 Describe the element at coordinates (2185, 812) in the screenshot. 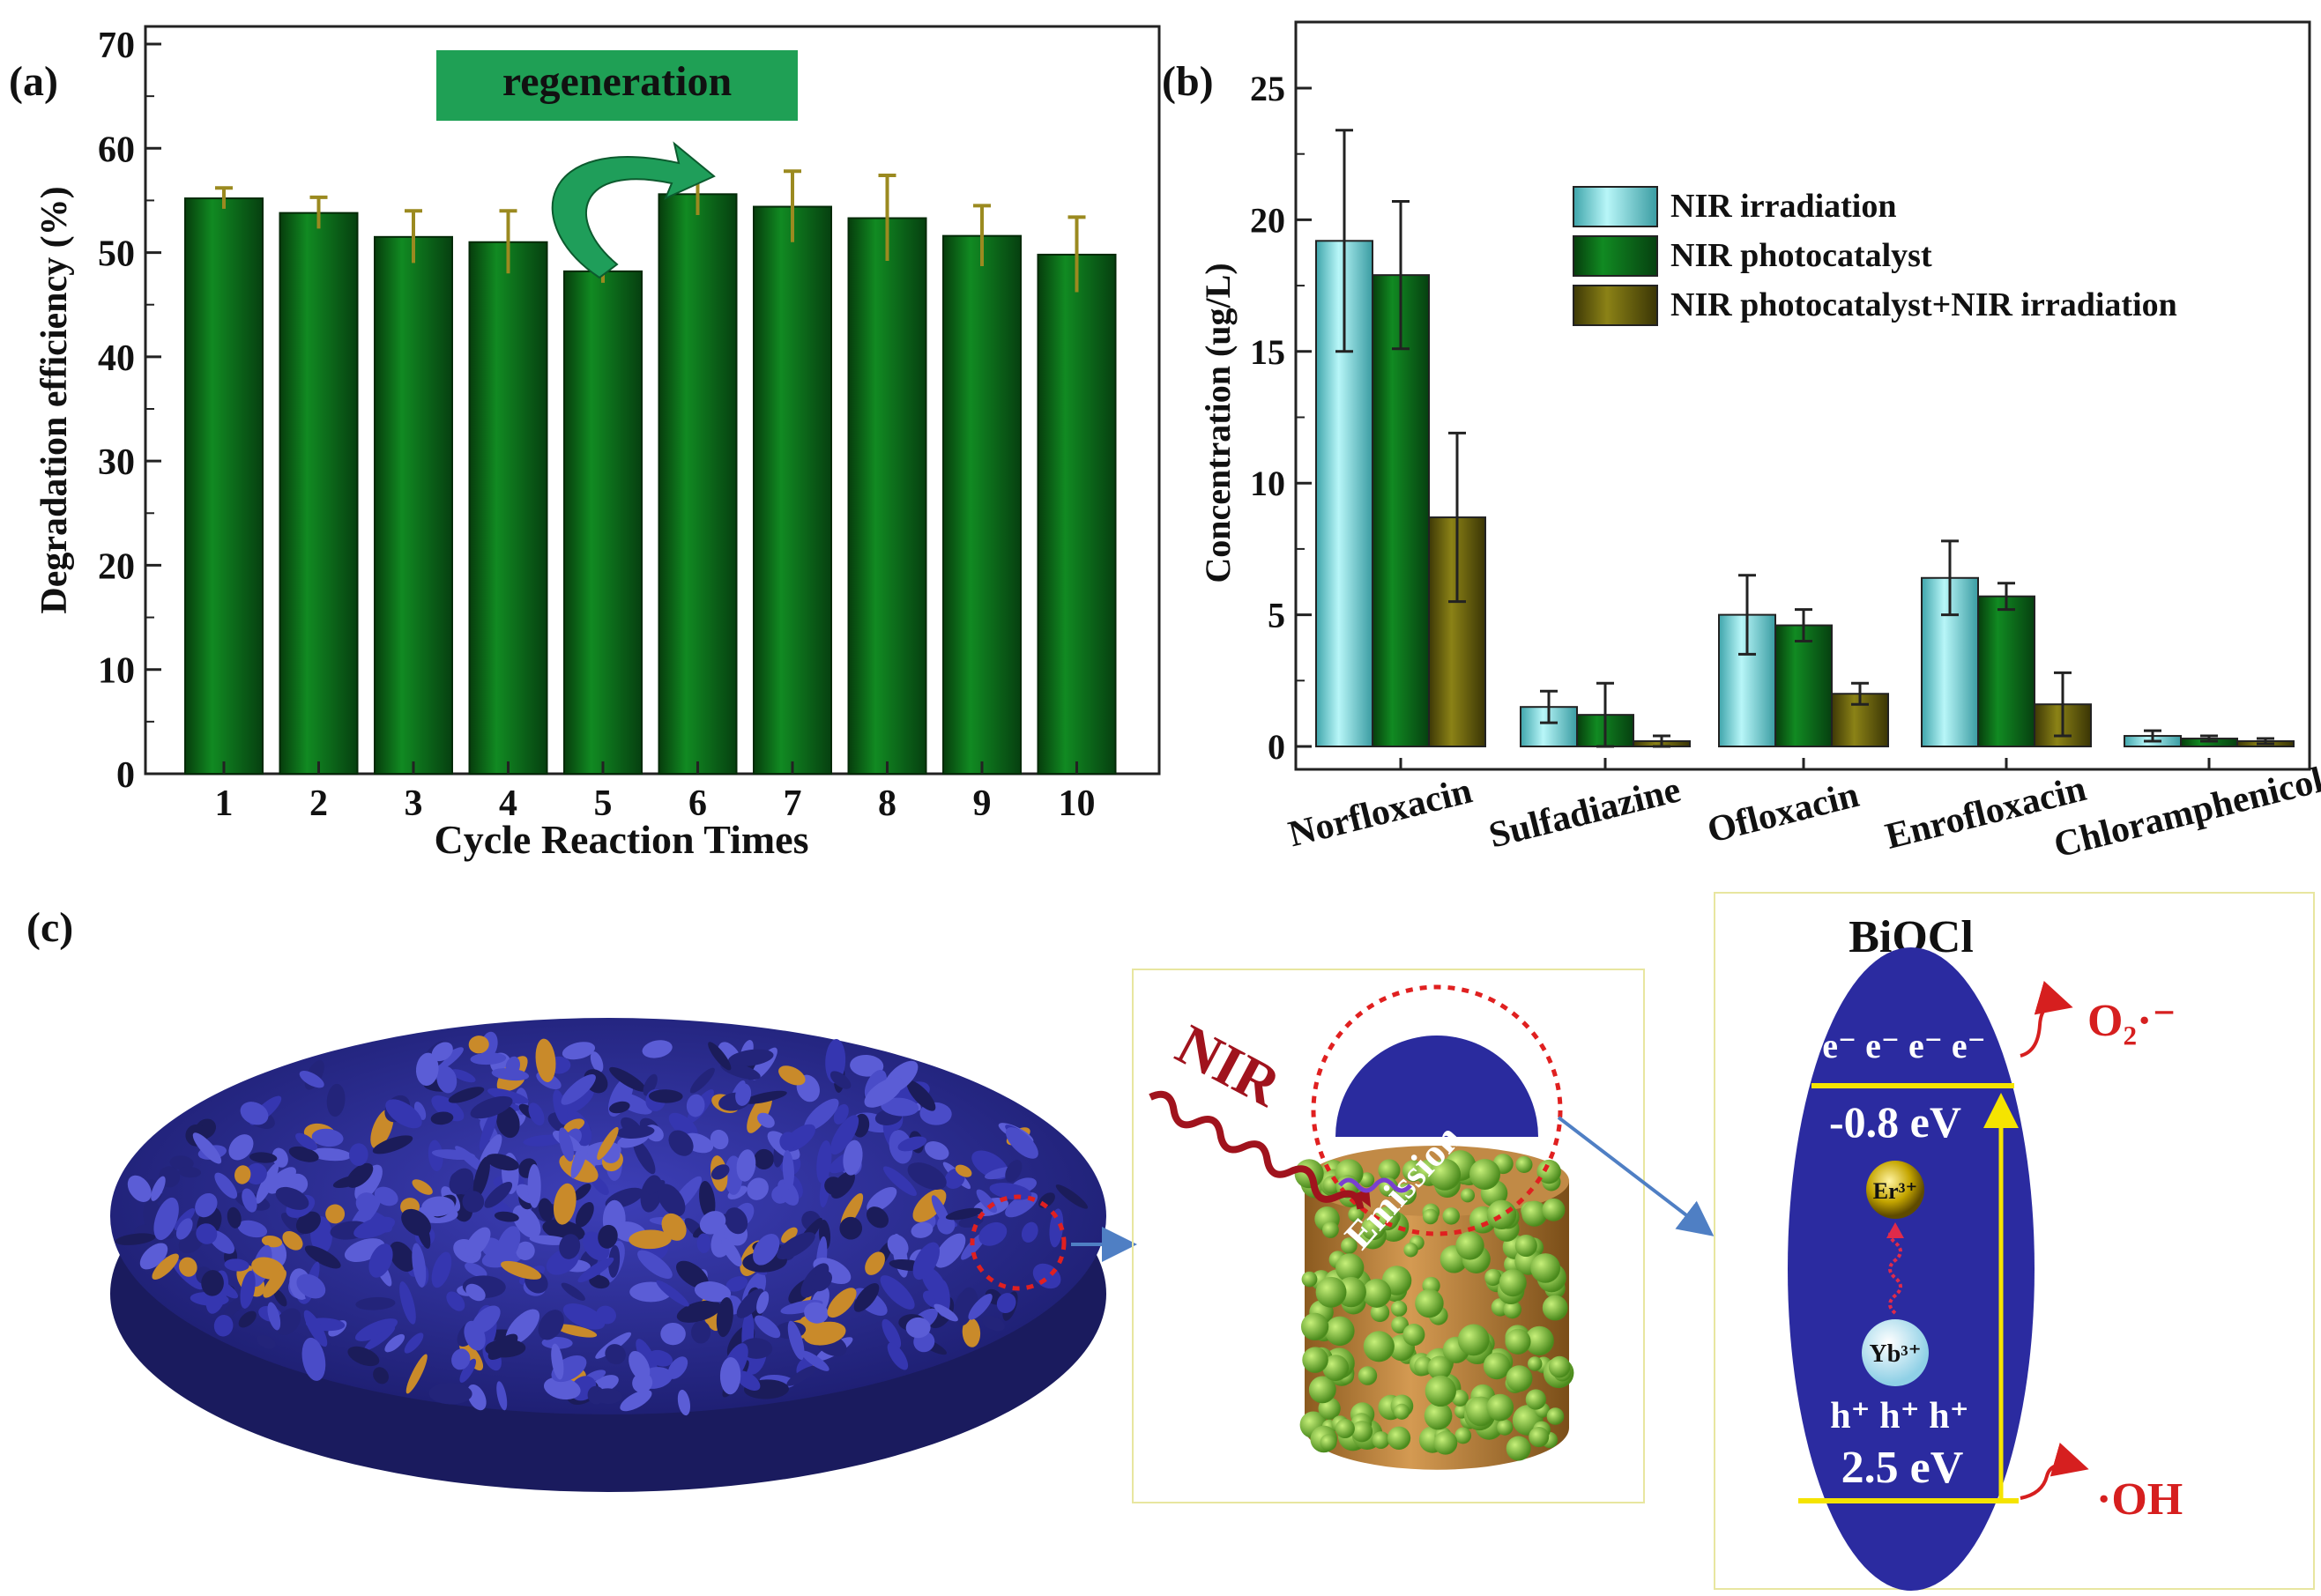

I see `x-tick-label: Chloramphenicol` at that location.